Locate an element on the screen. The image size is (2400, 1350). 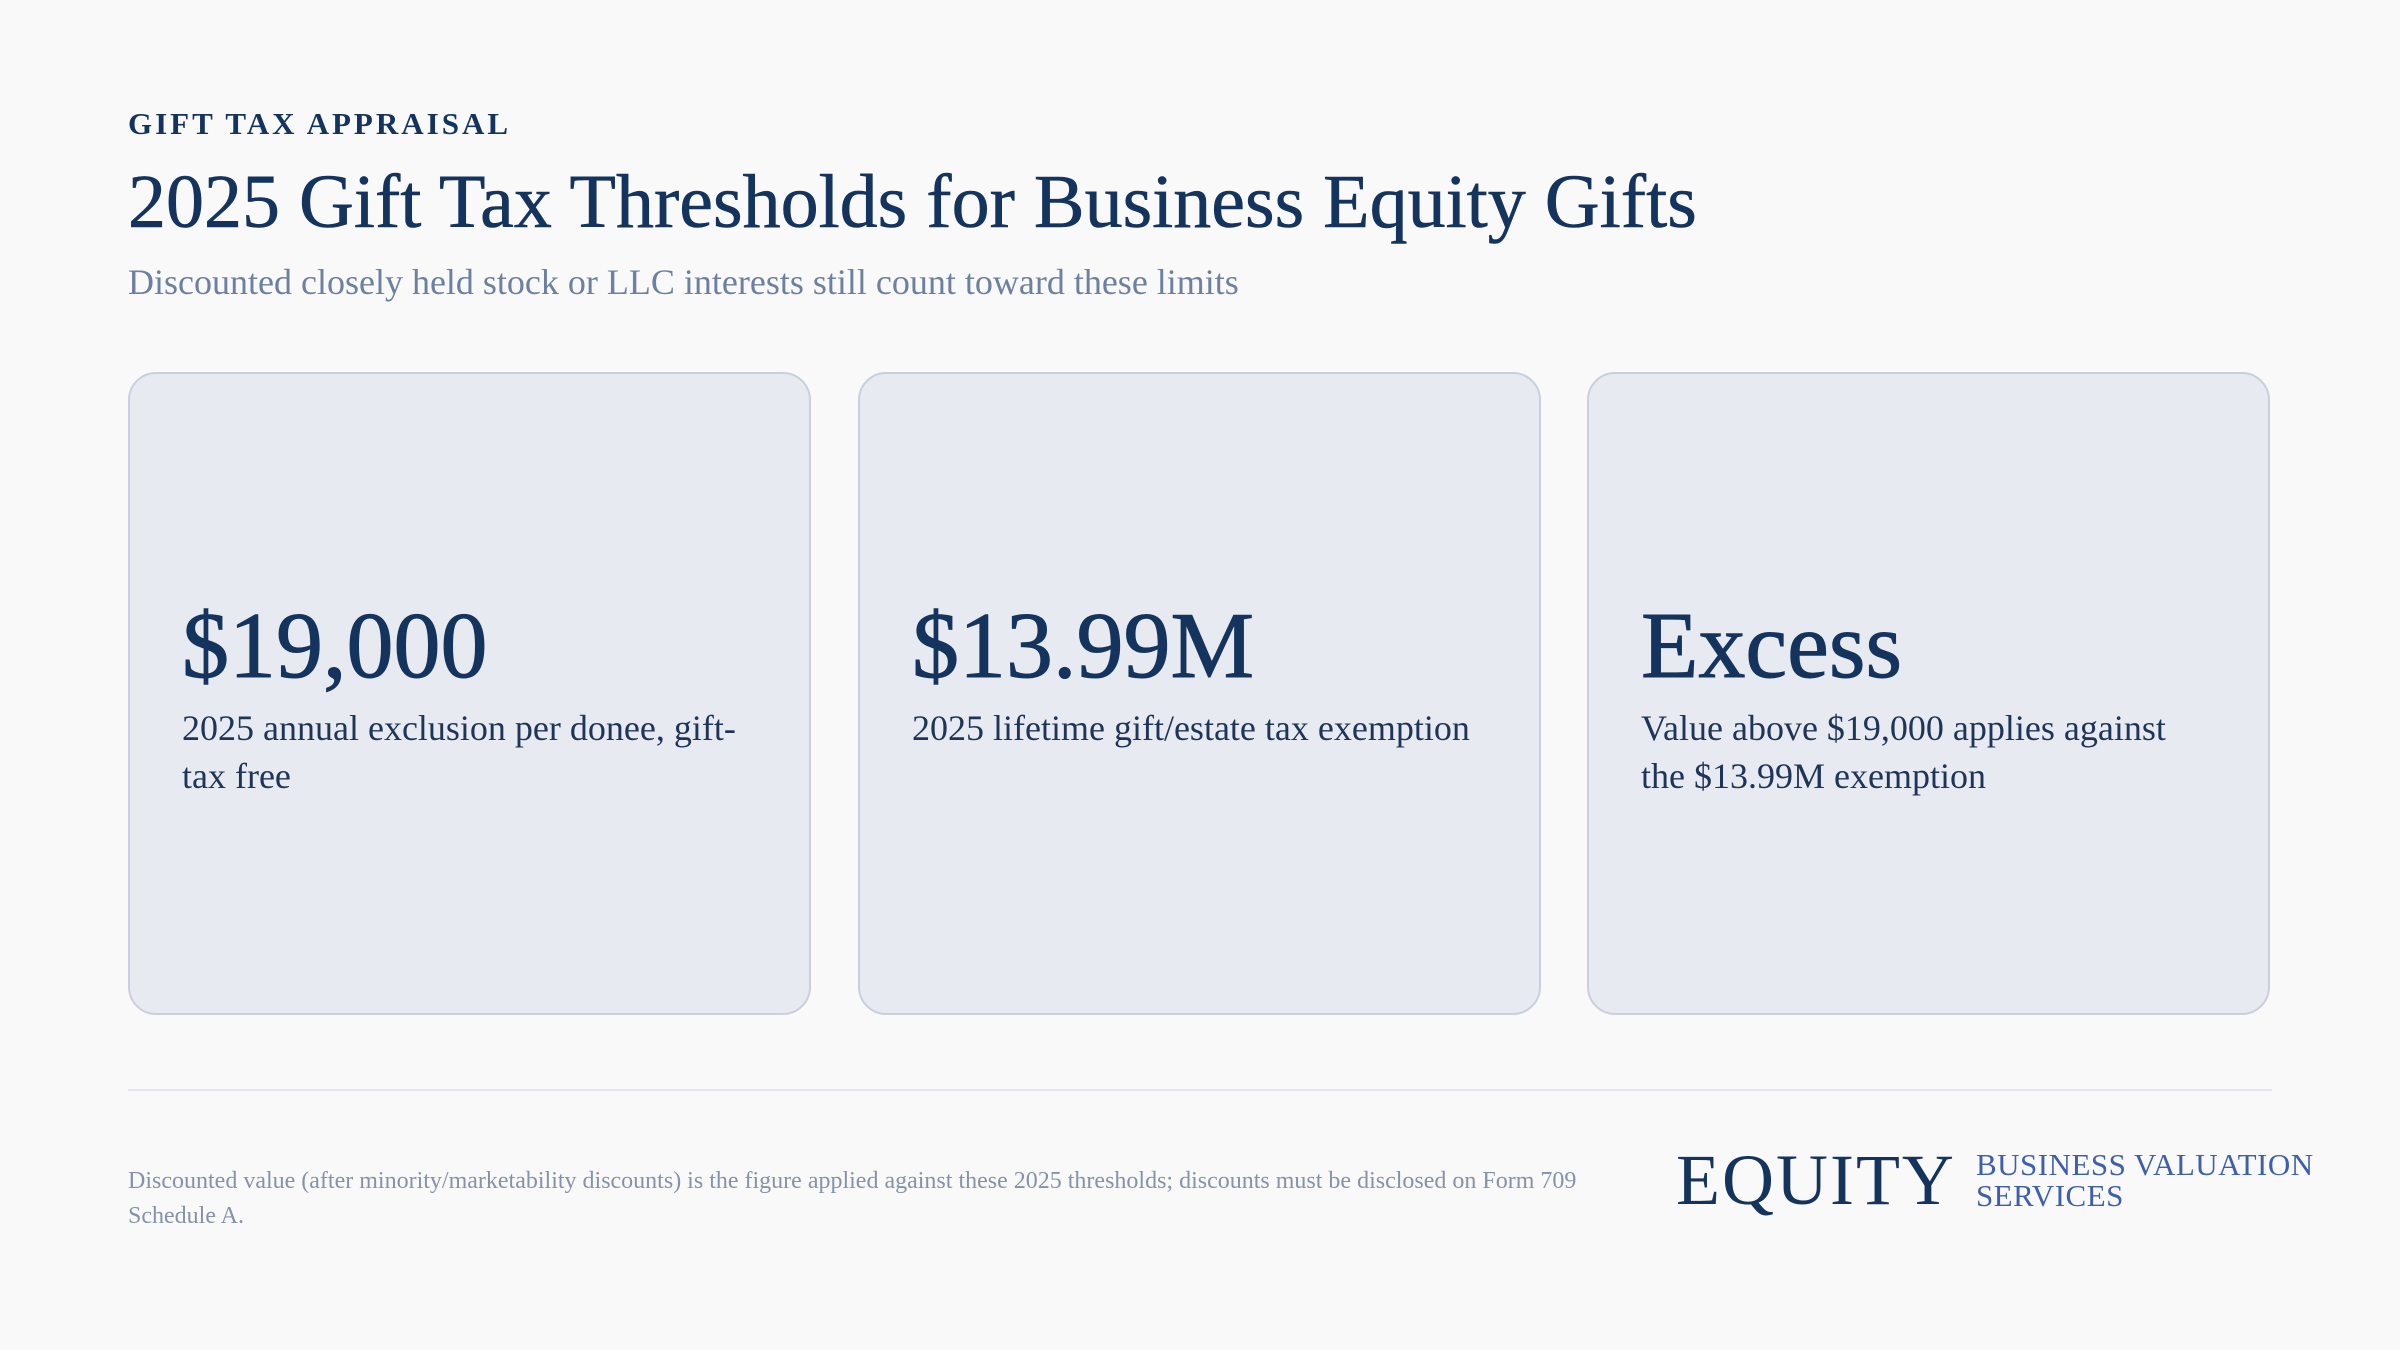
card-description: 2025 lifetime gift/estate tax exemption is located at coordinates (1191, 728).